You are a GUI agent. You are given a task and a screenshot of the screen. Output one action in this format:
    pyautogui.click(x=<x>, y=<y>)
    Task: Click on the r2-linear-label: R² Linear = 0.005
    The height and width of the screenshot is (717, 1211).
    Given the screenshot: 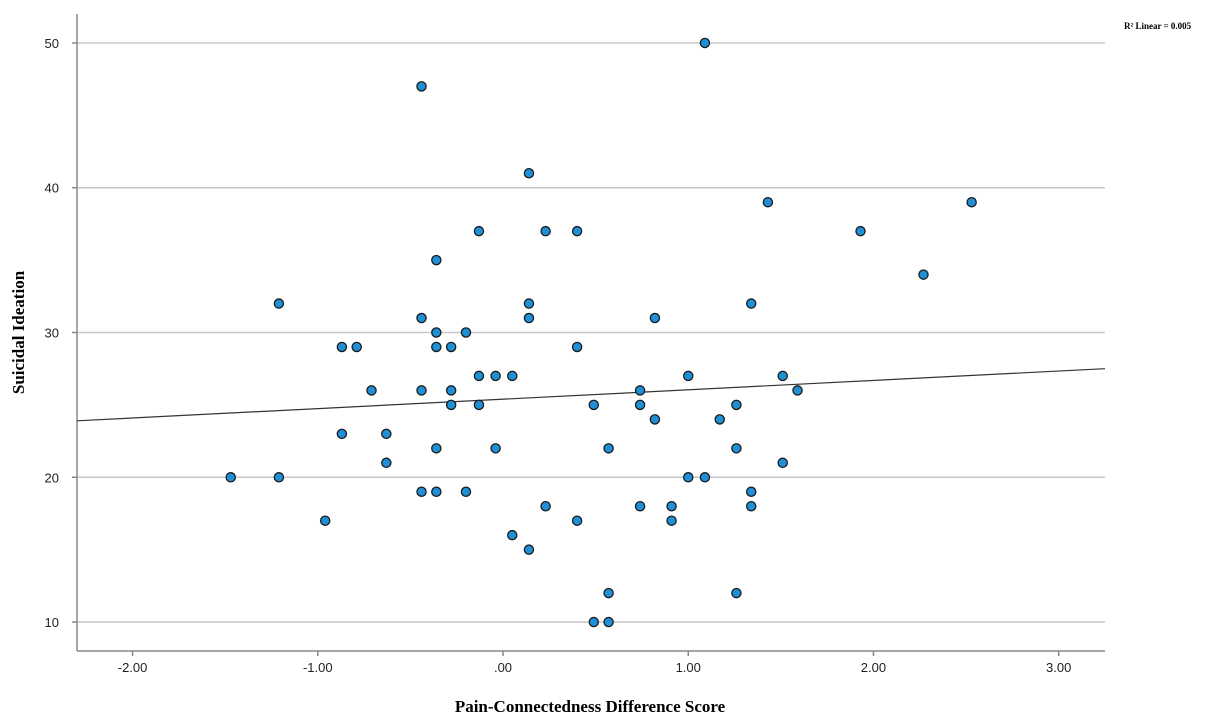 What is the action you would take?
    pyautogui.click(x=1158, y=26)
    